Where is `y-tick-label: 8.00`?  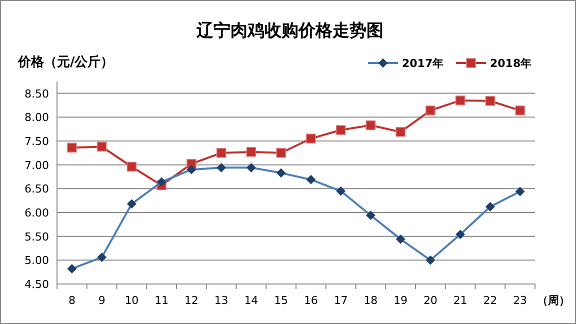
y-tick-label: 8.00 is located at coordinates (36, 117).